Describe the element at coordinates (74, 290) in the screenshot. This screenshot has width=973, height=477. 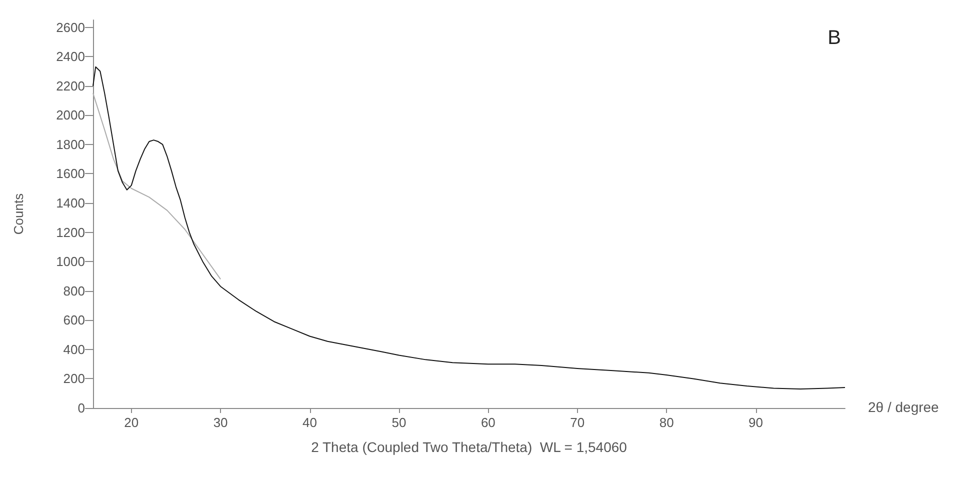
I see `y-tick-label: 800` at that location.